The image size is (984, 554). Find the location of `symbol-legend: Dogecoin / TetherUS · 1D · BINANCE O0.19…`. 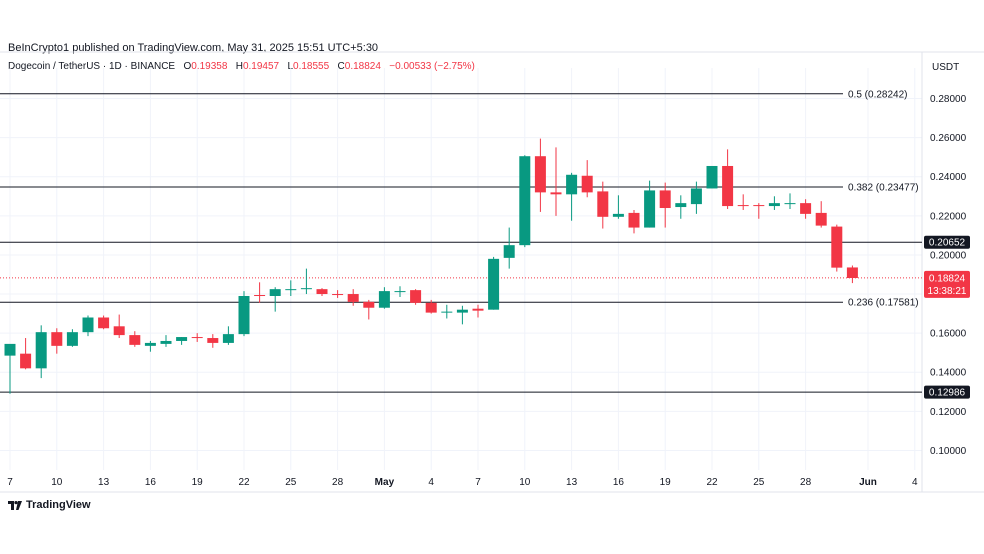

symbol-legend: Dogecoin / TetherUS · 1D · BINANCE O0.19… is located at coordinates (241, 66).